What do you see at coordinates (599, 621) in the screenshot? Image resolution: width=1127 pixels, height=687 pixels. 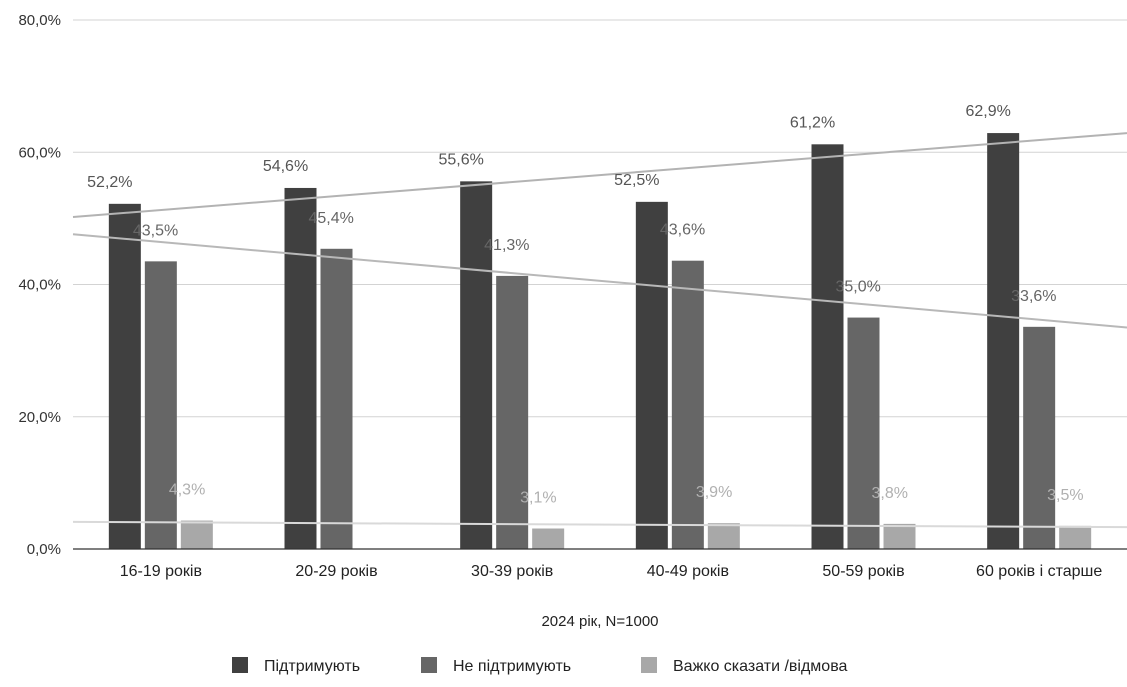 I see `x-axis-title: 2024 рік, N=1000` at bounding box center [599, 621].